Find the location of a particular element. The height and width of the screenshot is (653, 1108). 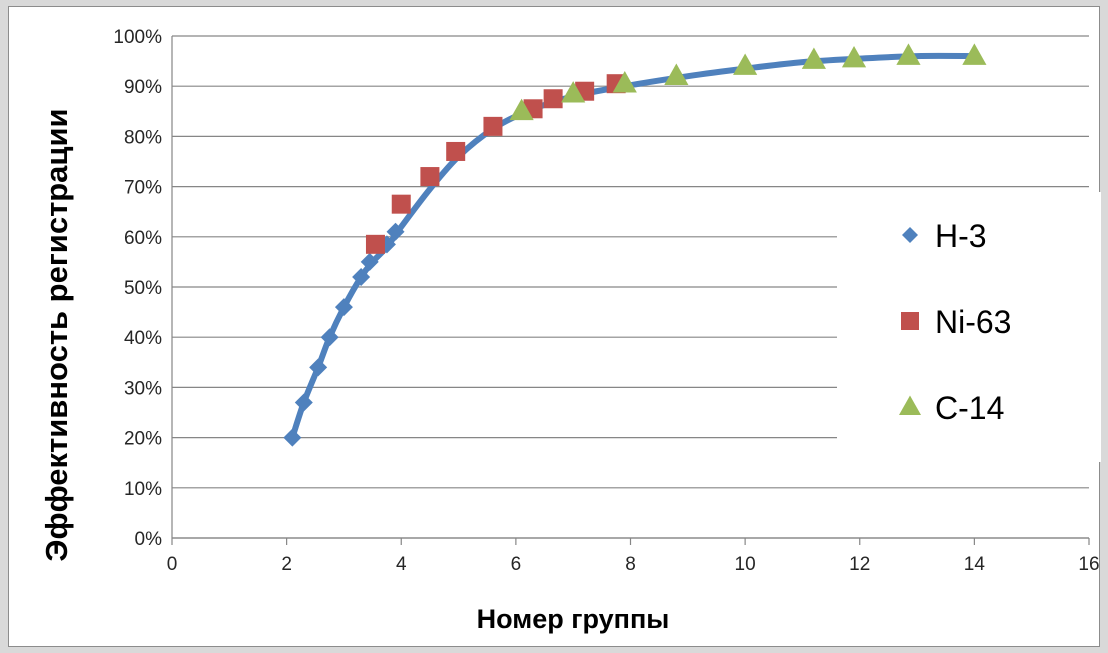

x-tick-label: 10 is located at coordinates (745, 564).